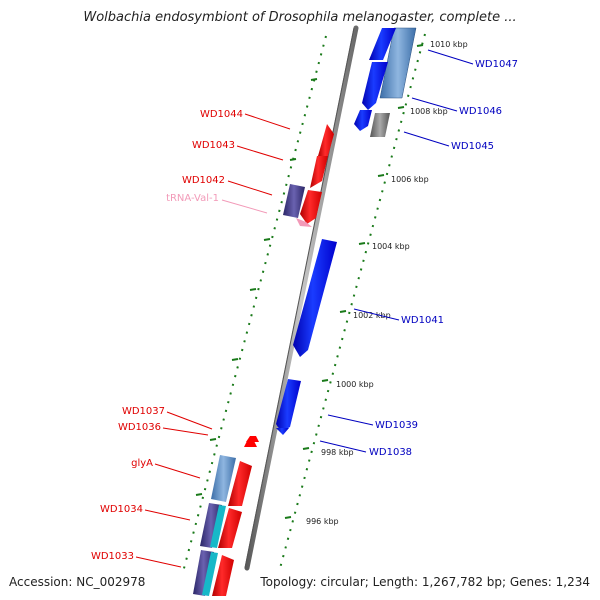  I want to click on gene-label-wd1044: WD1044, so click(221, 114).